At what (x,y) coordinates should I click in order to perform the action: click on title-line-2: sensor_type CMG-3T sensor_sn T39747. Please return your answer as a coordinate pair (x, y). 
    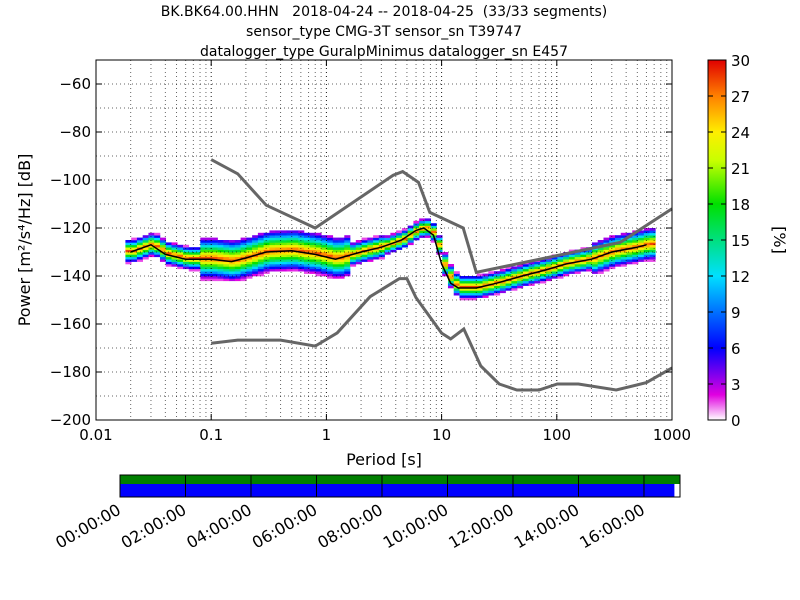
    Looking at the image, I should click on (384, 32).